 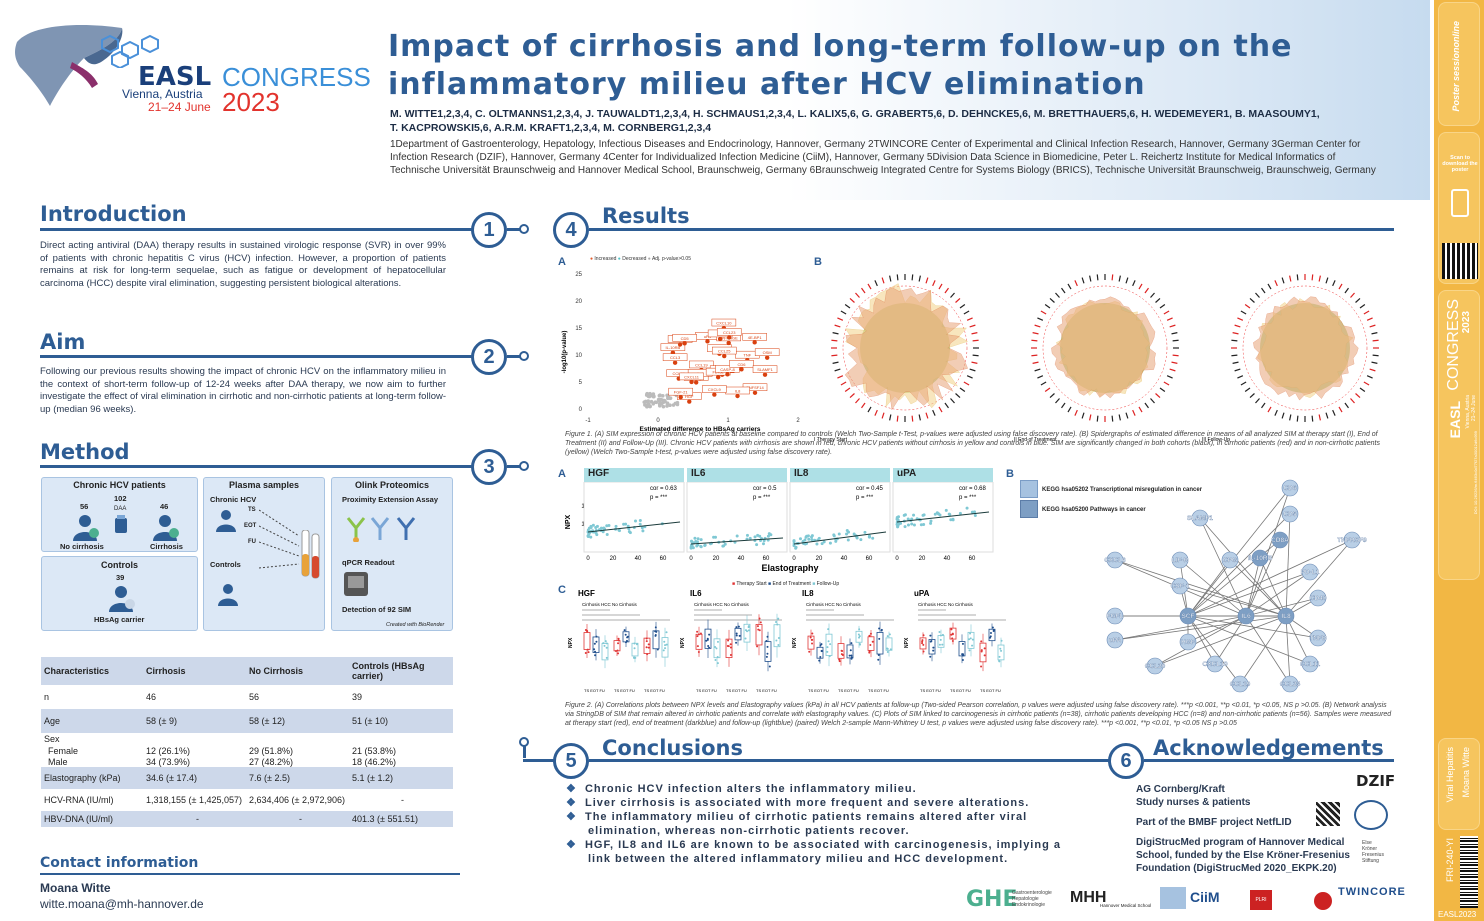 What do you see at coordinates (1469, 872) in the screenshot?
I see `barcode-icon` at bounding box center [1469, 872].